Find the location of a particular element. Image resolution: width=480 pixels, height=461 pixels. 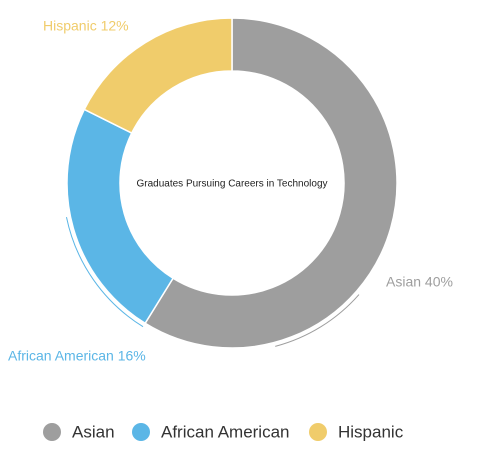

data-label: Hispanic 12% is located at coordinates (86, 26).